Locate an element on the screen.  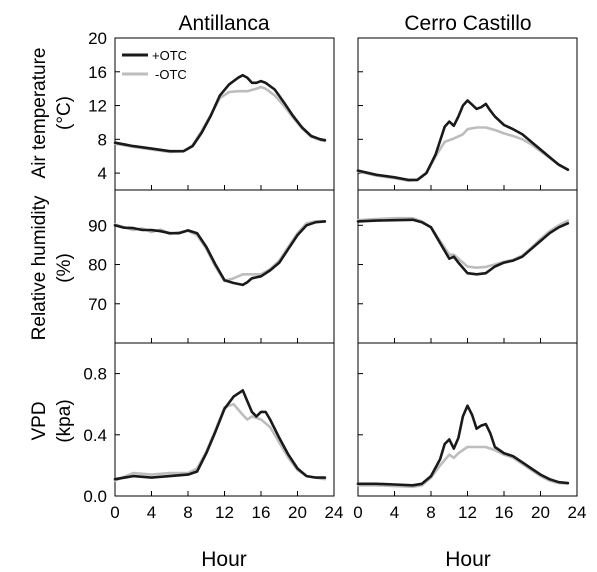
y-tick-label-r0c0-2: 12 is located at coordinates (97, 106).